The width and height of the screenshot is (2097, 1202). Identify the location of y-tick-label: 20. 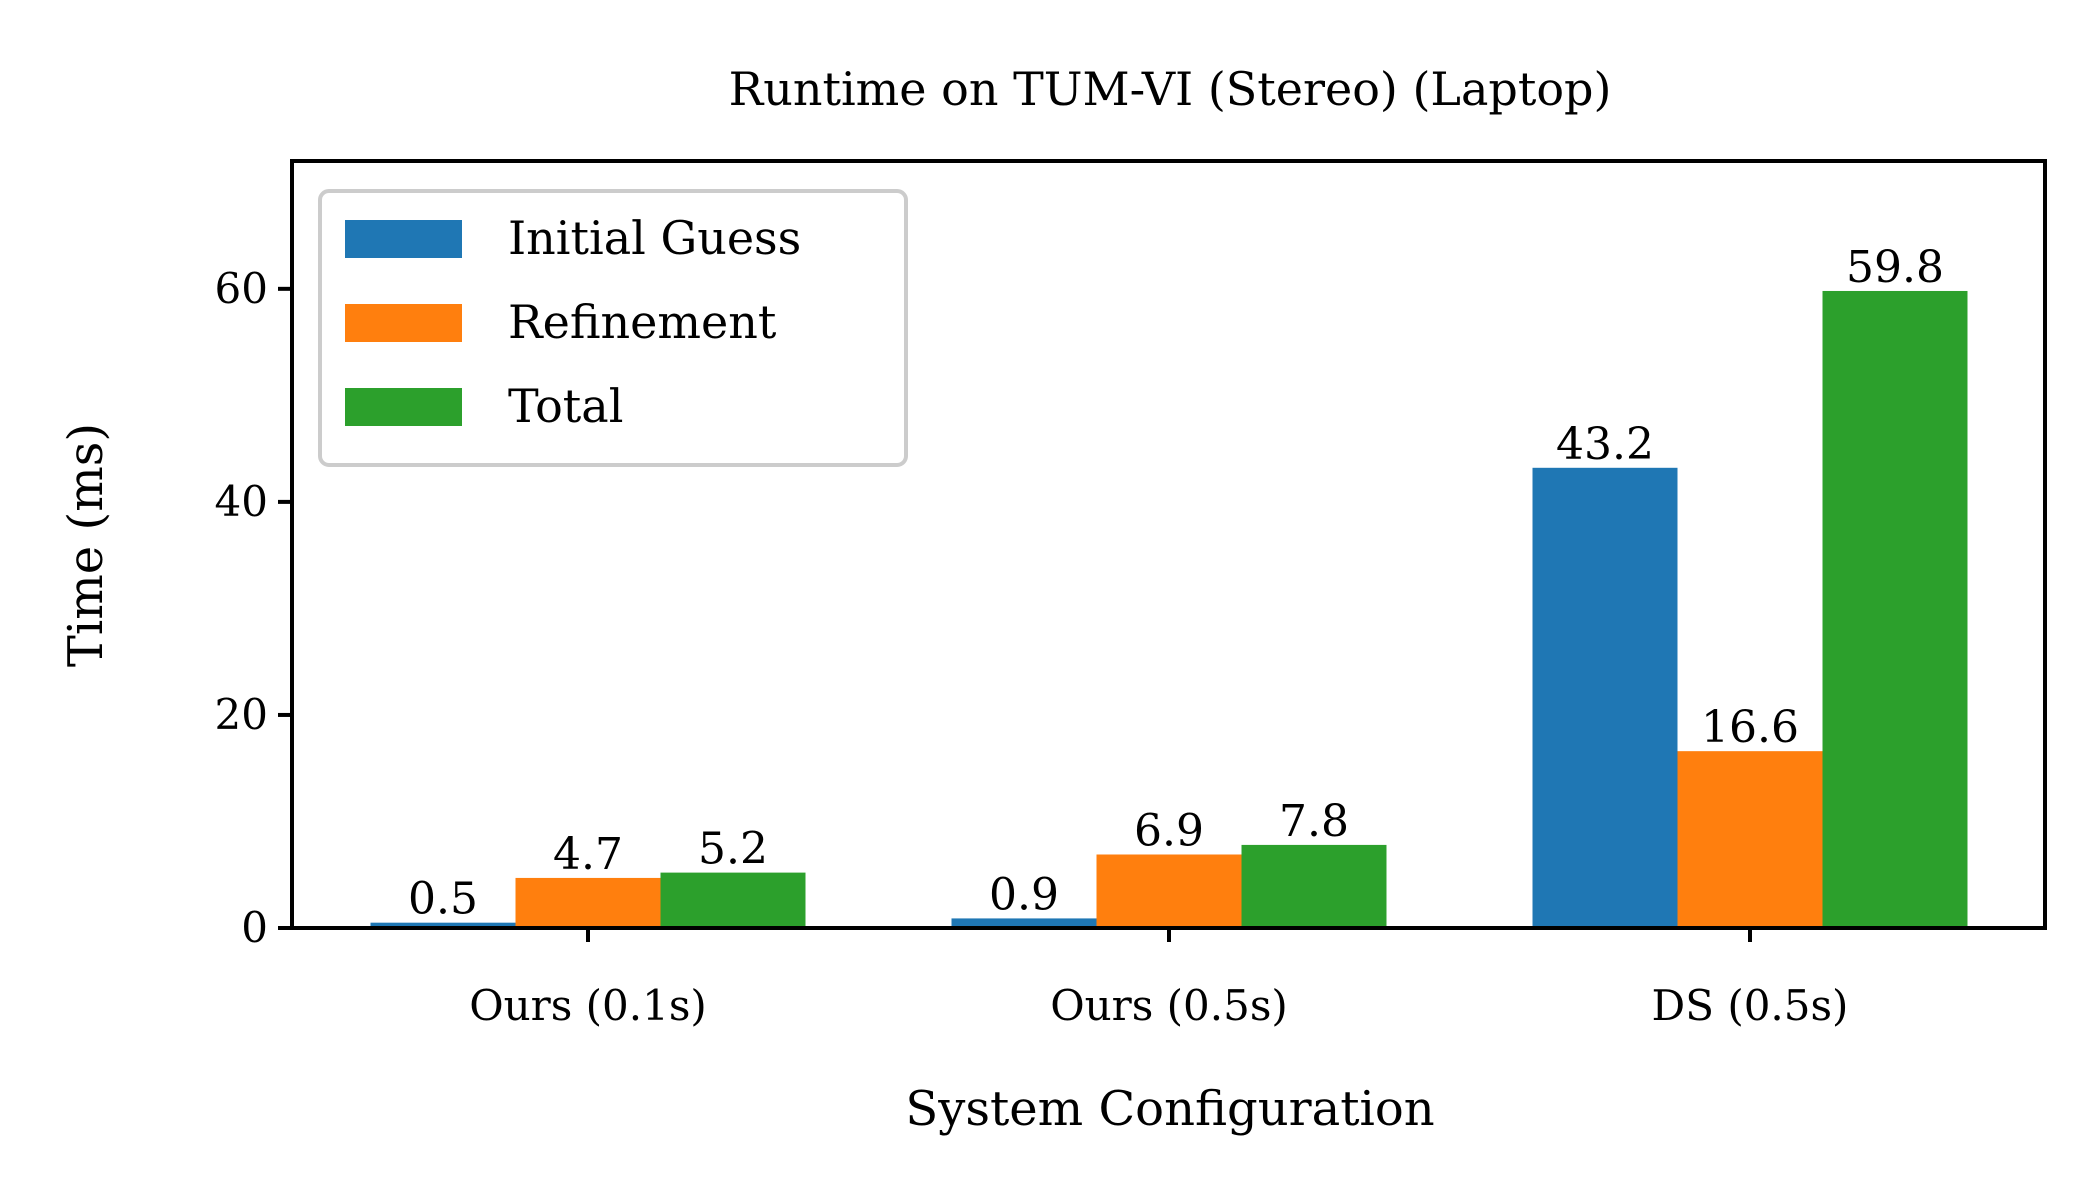
(241, 714).